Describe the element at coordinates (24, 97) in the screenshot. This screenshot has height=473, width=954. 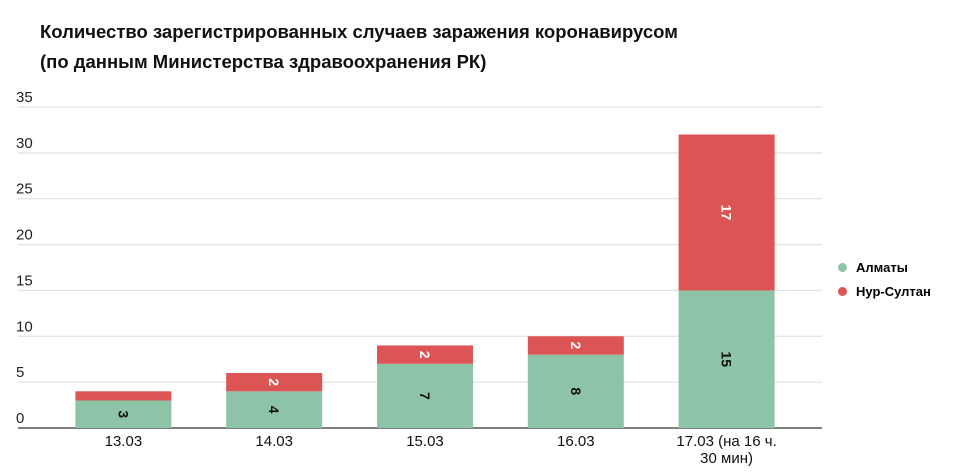
I see `y-tick-label: 35` at that location.